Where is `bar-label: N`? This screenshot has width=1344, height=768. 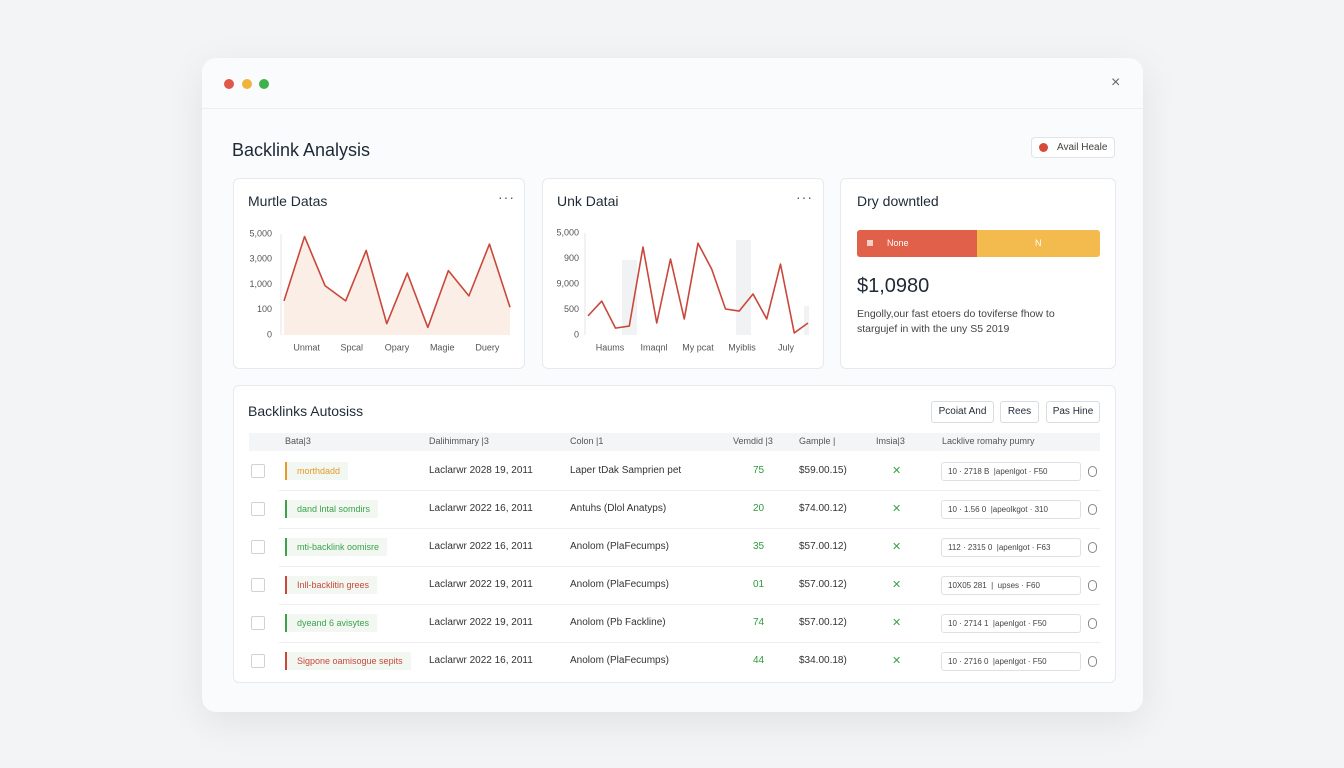 bar-label: N is located at coordinates (1038, 243).